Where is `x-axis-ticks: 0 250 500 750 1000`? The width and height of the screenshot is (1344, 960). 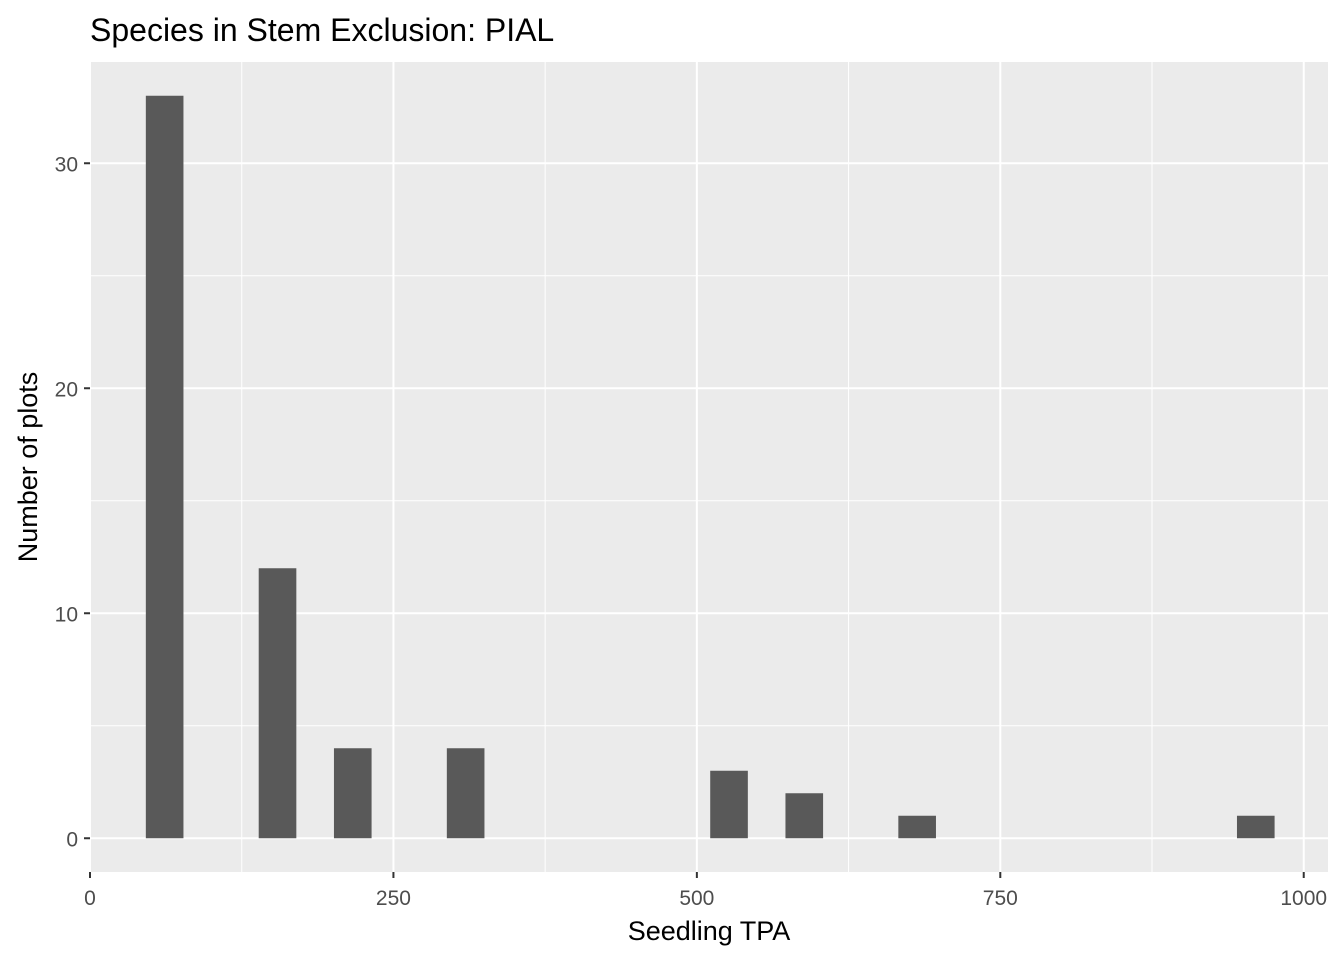
x-axis-ticks: 0 250 500 750 1000 is located at coordinates (705, 891).